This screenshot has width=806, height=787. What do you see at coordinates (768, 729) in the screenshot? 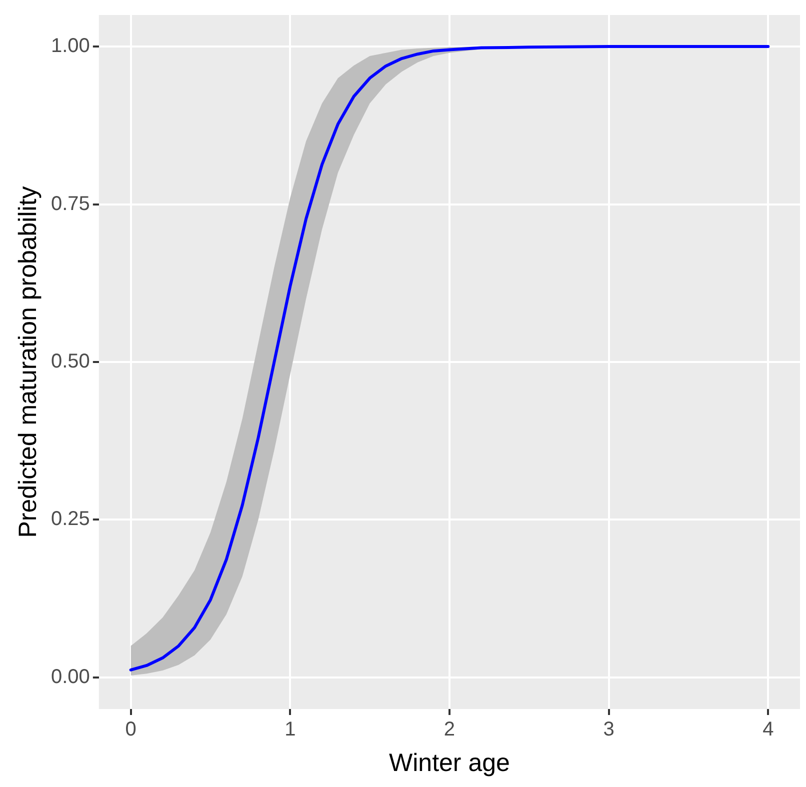
I see `x-tick-label: 4` at bounding box center [768, 729].